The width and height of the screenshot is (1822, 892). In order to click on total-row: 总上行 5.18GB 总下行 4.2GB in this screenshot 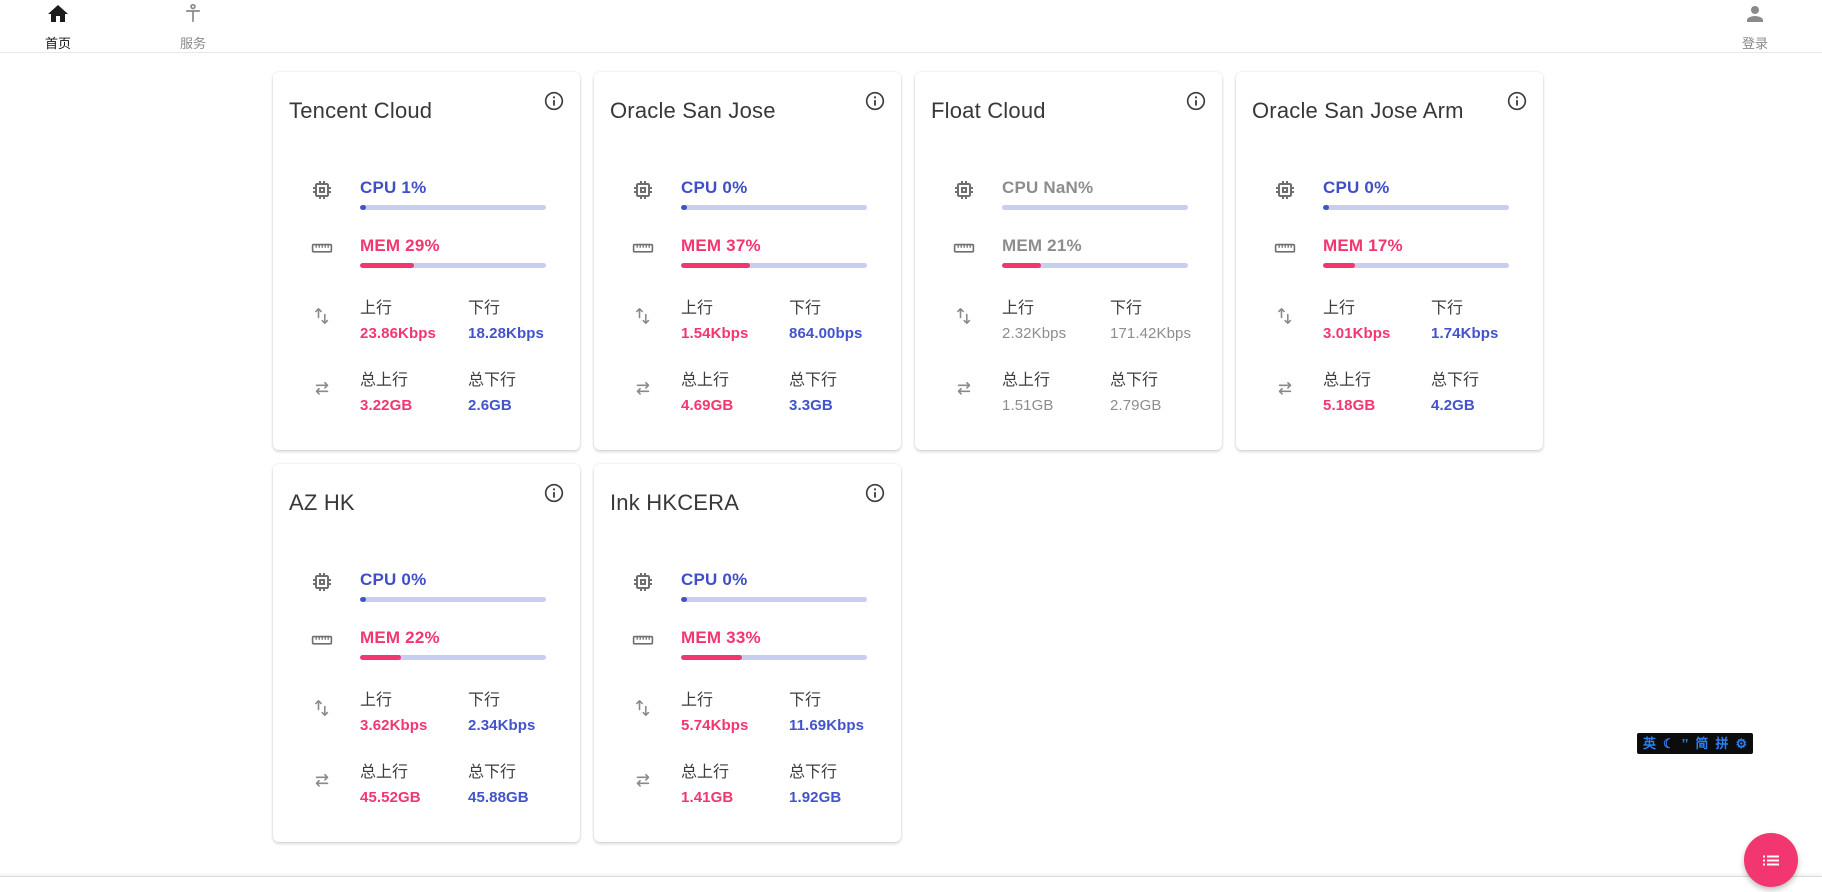, I will do `click(1380, 390)`.